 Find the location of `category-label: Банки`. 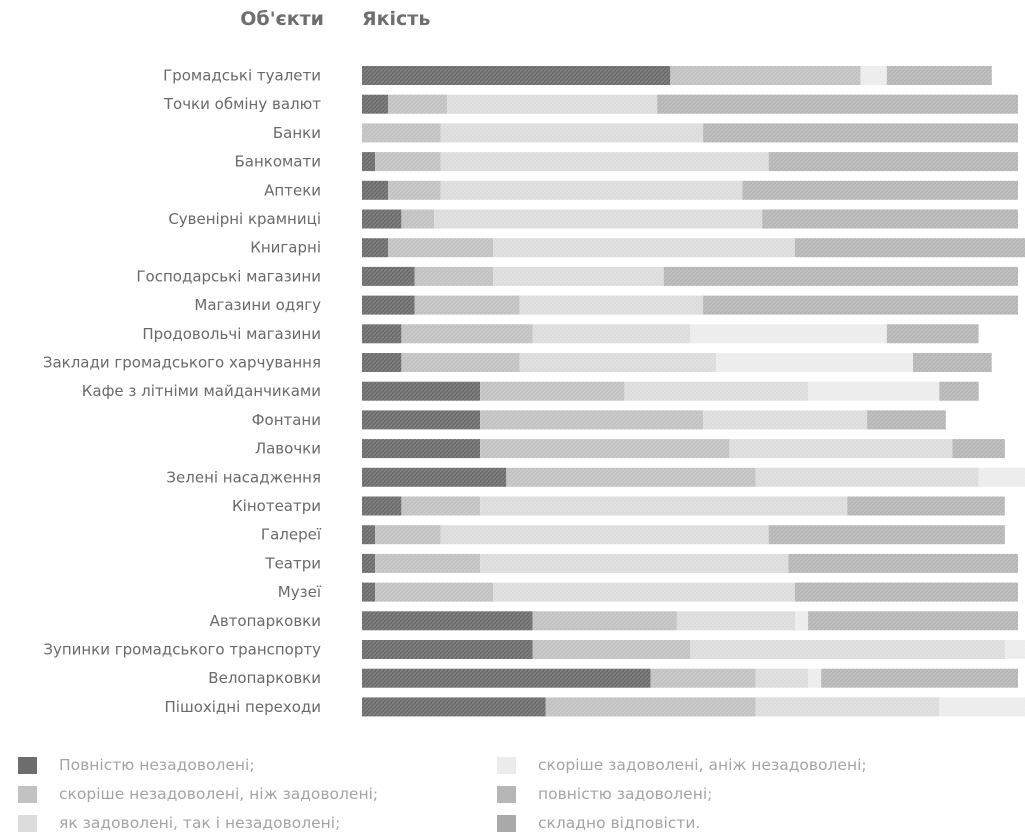

category-label: Банки is located at coordinates (297, 133).